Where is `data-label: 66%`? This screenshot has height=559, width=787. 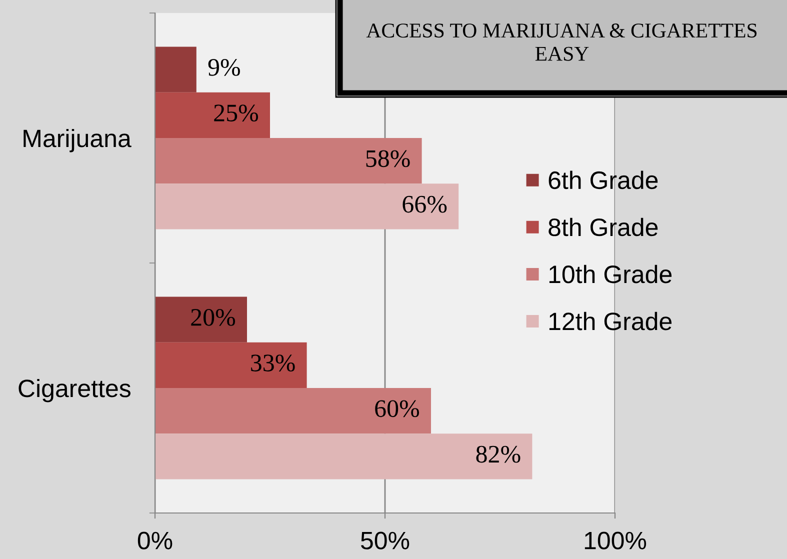
data-label: 66% is located at coordinates (424, 204).